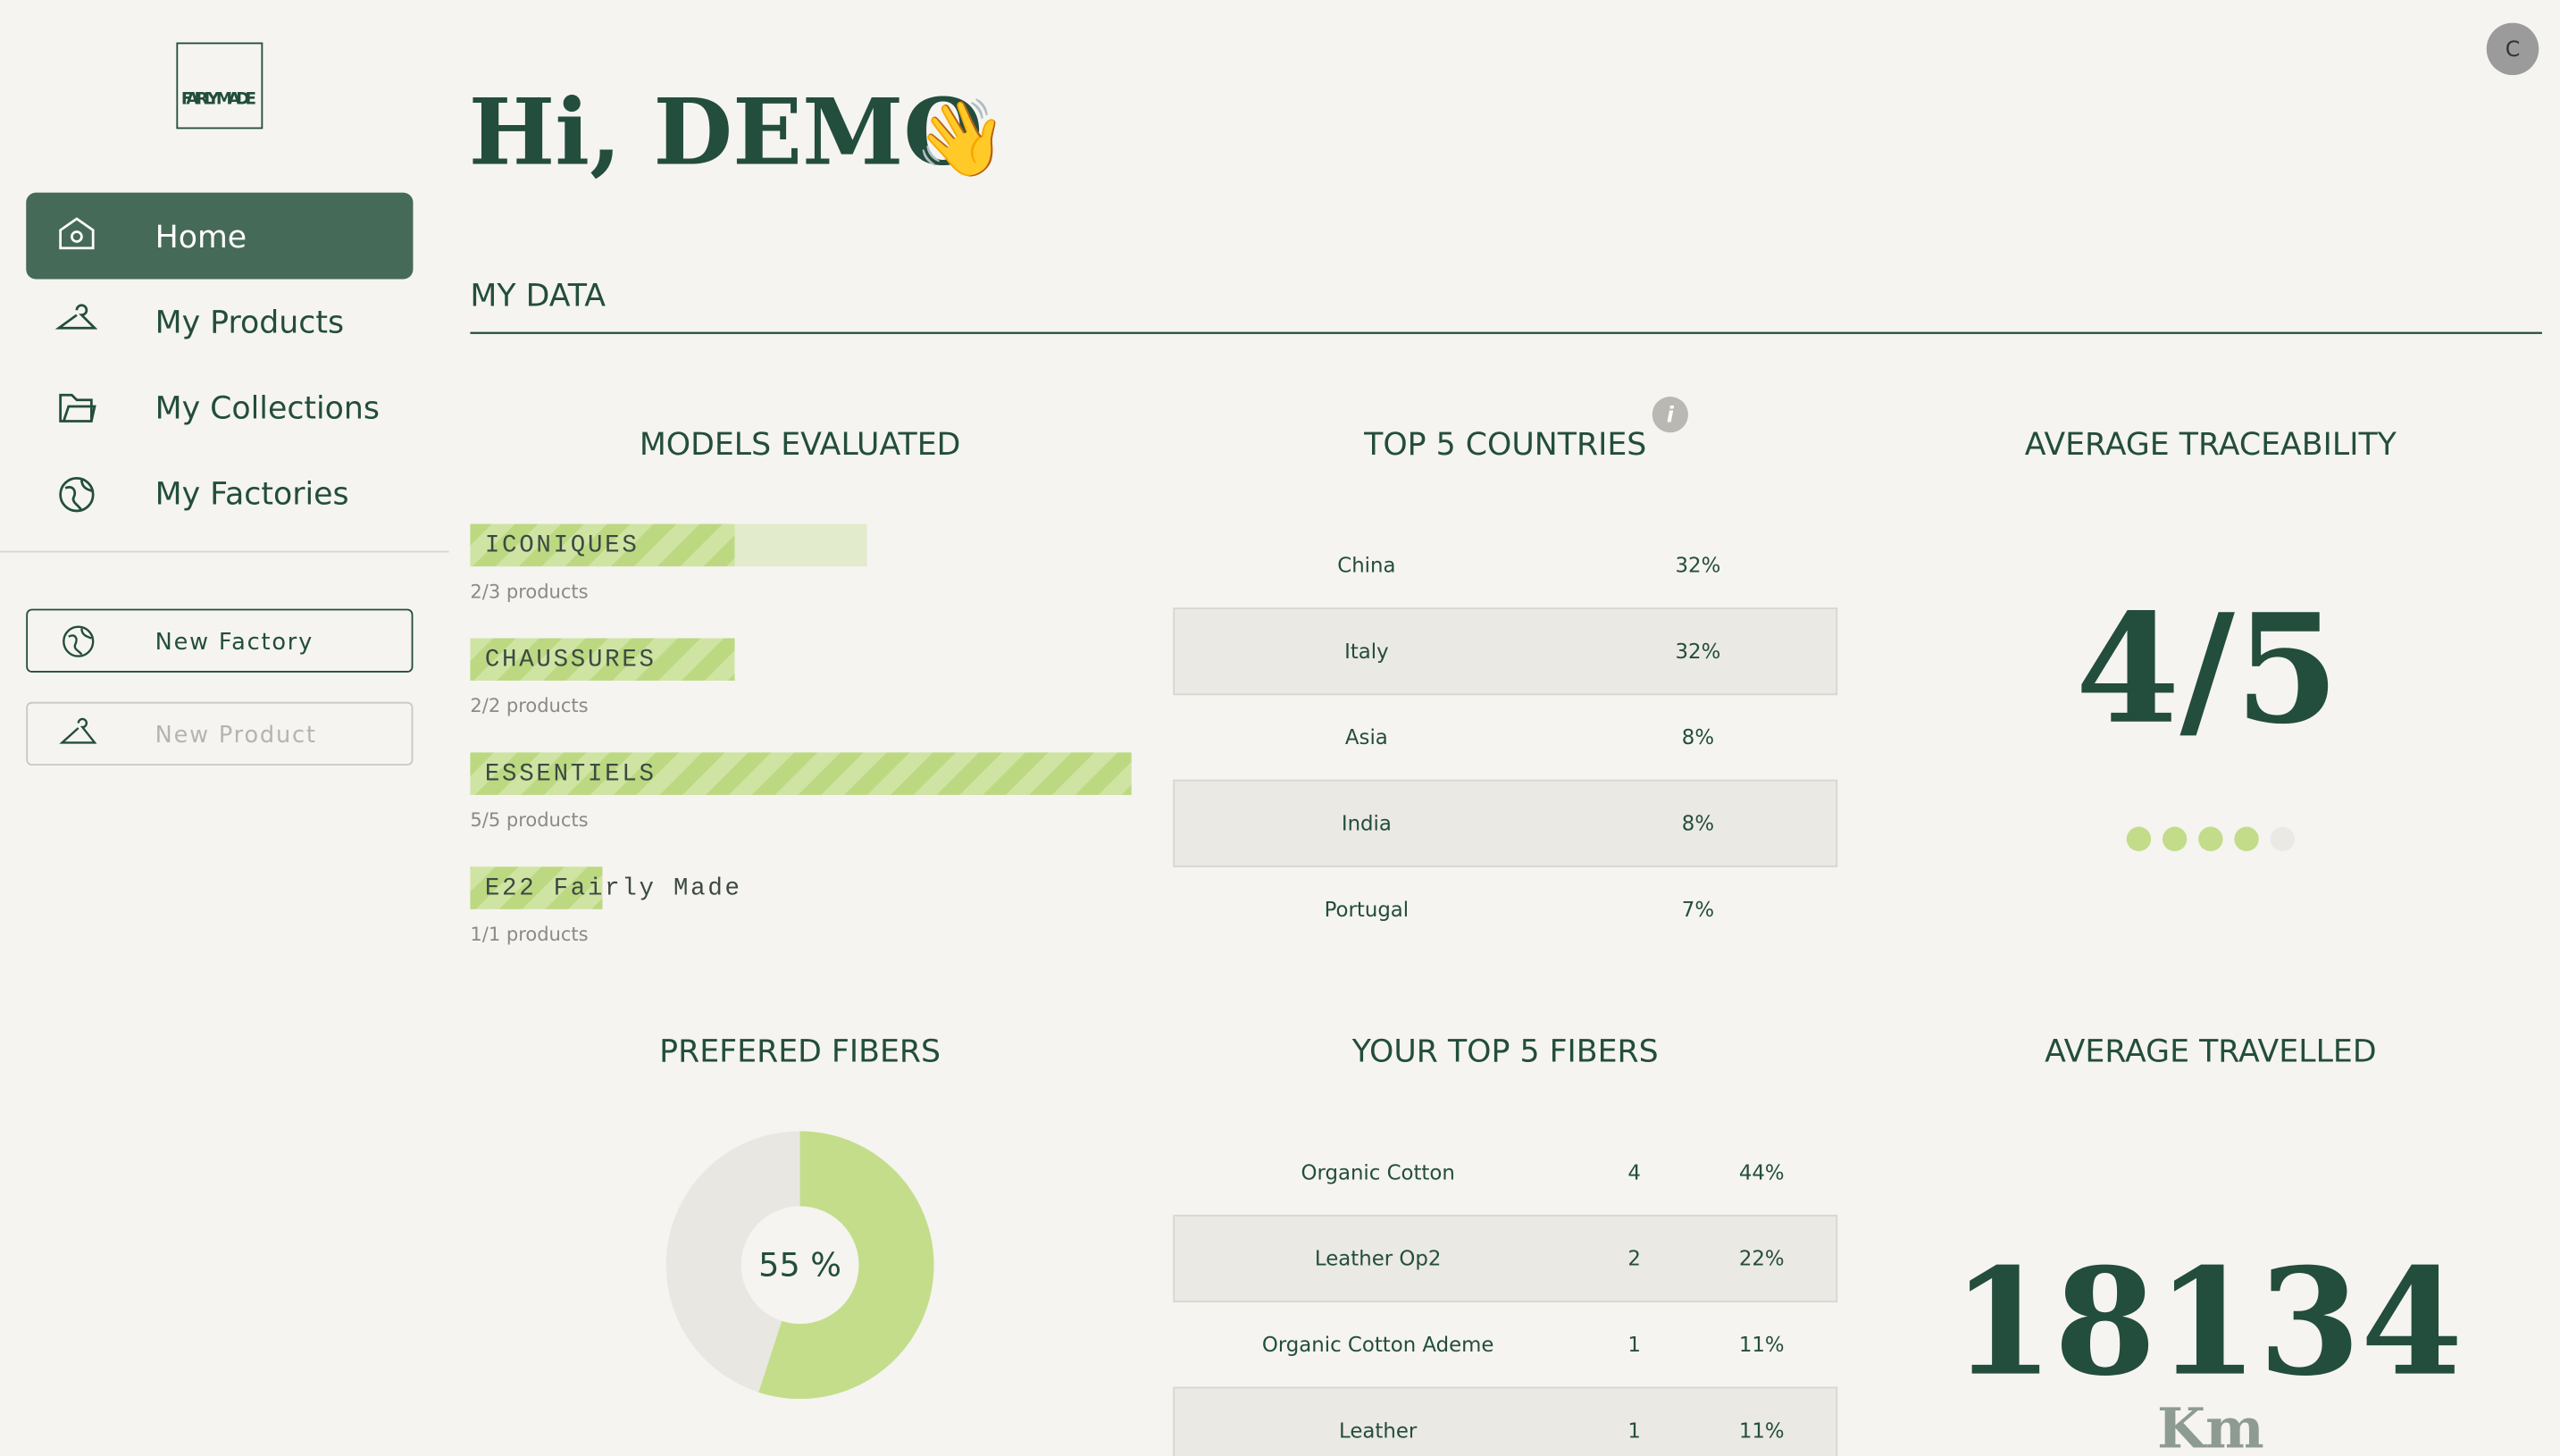 This screenshot has height=1456, width=2560. I want to click on card-title: AVERAGE TRACEABILITY, so click(2211, 445).